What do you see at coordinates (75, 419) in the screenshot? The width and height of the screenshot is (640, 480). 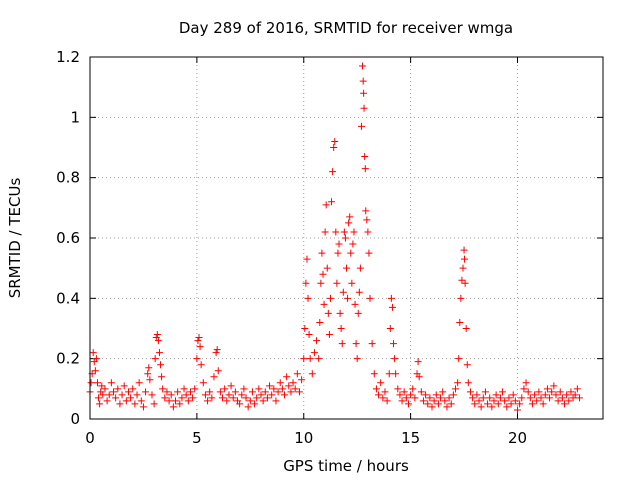 I see `y-tick-label: 0` at bounding box center [75, 419].